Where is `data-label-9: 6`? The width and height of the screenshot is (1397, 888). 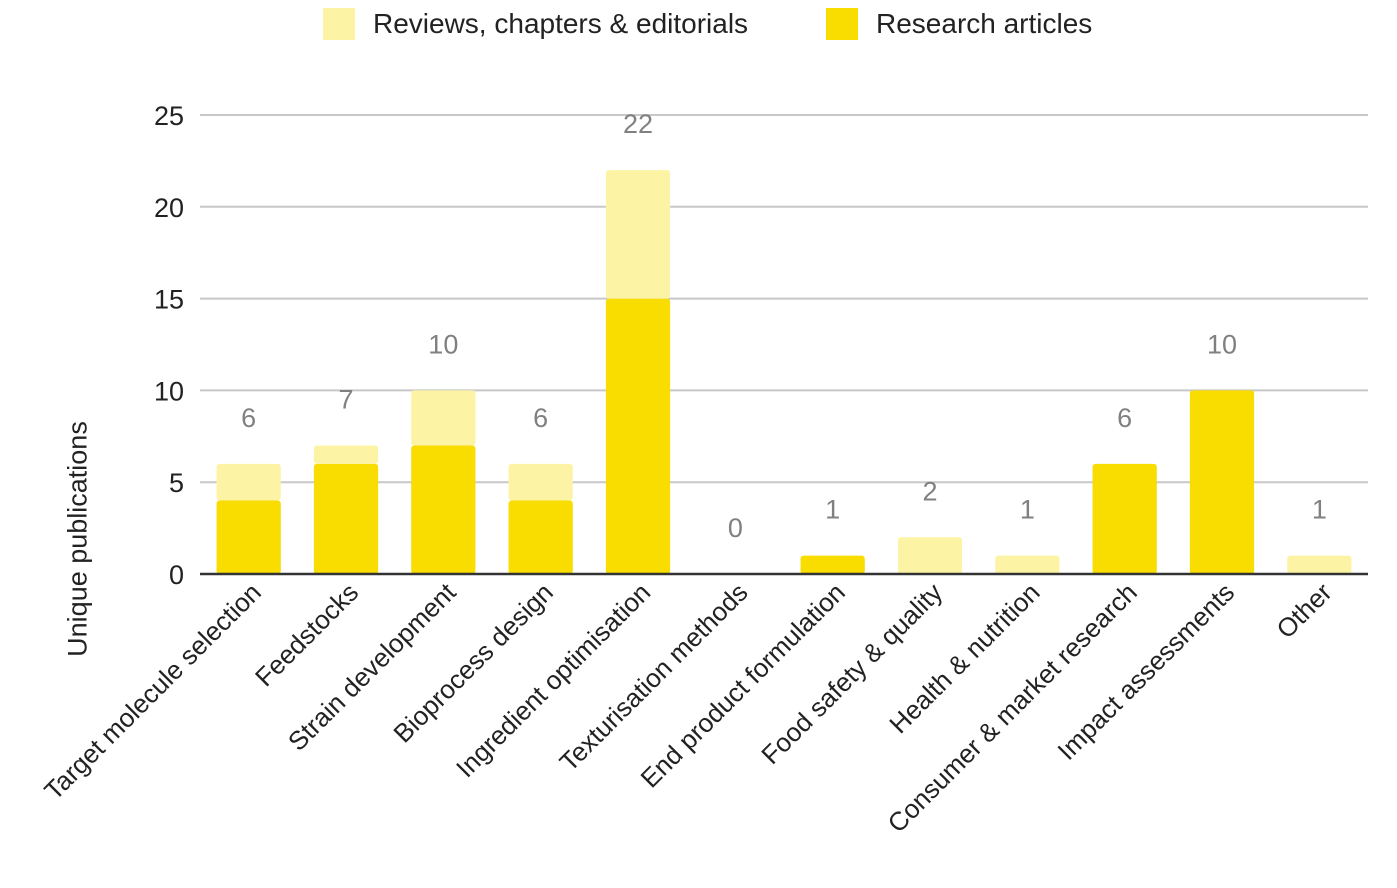 data-label-9: 6 is located at coordinates (1124, 418).